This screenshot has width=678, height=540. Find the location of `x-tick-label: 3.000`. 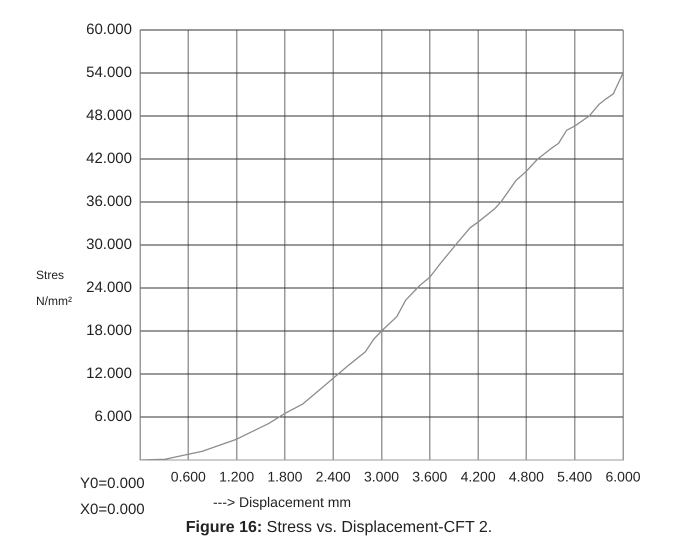

x-tick-label: 3.000 is located at coordinates (382, 476).